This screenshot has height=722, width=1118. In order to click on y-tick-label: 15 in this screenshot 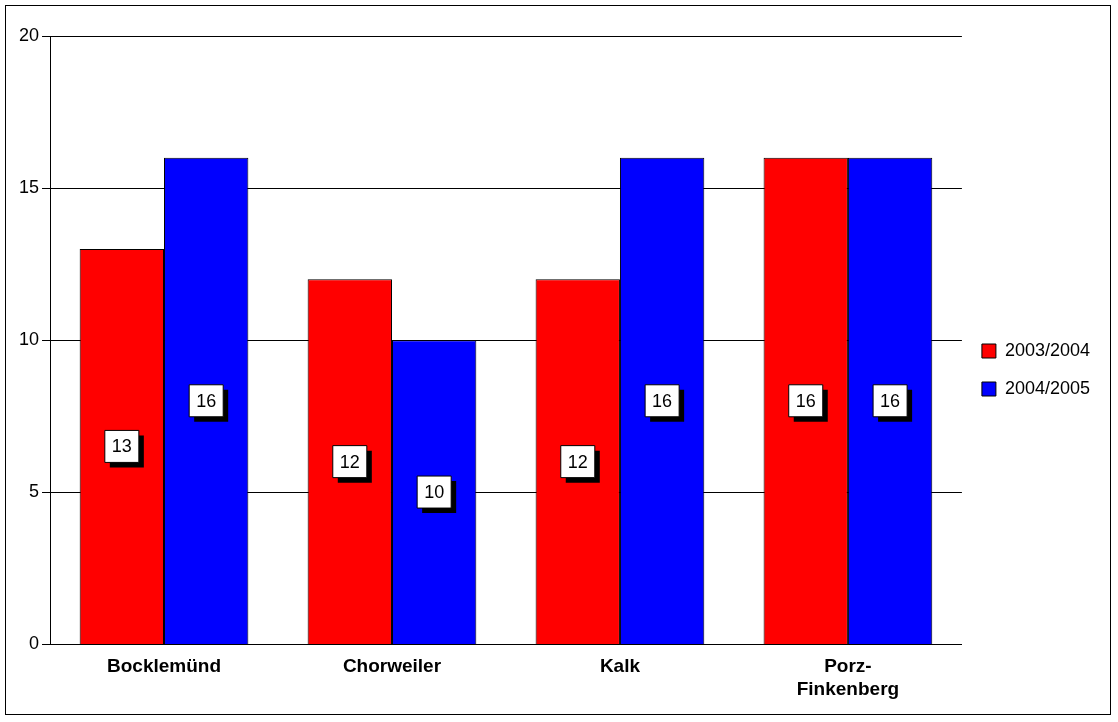, I will do `click(29, 187)`.